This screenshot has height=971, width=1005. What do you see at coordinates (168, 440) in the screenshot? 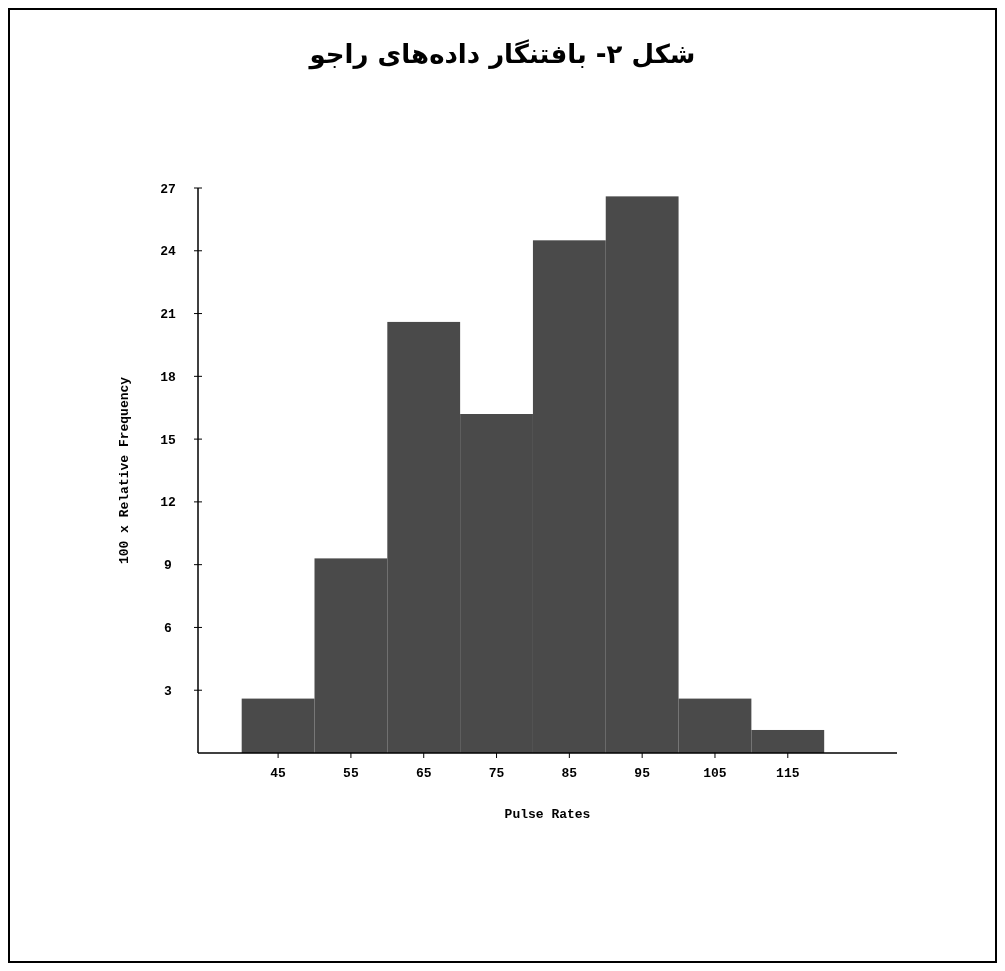
I see `y-tick-label: 15` at bounding box center [168, 440].